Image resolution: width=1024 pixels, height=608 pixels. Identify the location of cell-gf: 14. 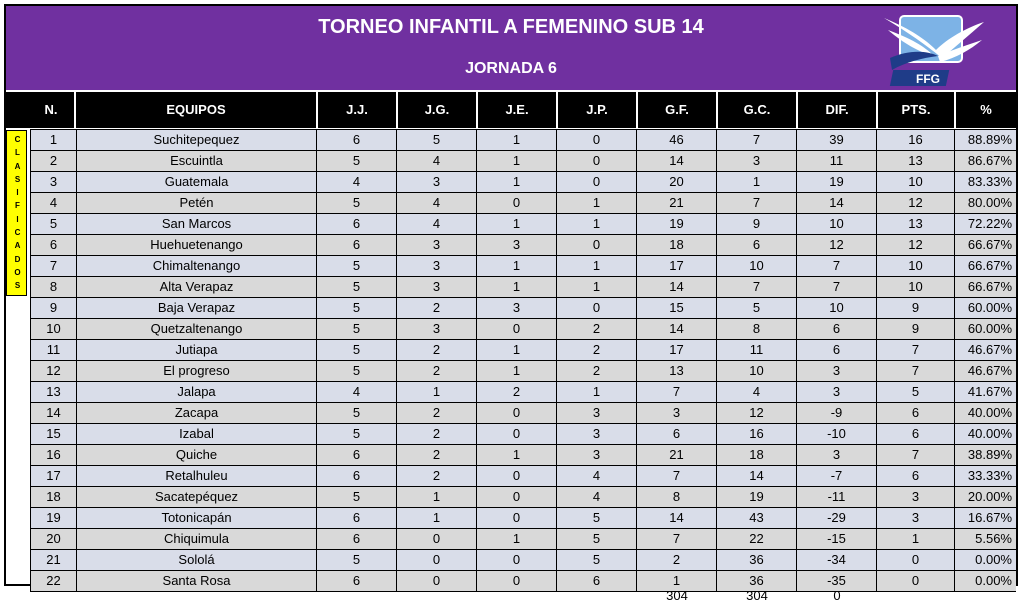
(676, 161).